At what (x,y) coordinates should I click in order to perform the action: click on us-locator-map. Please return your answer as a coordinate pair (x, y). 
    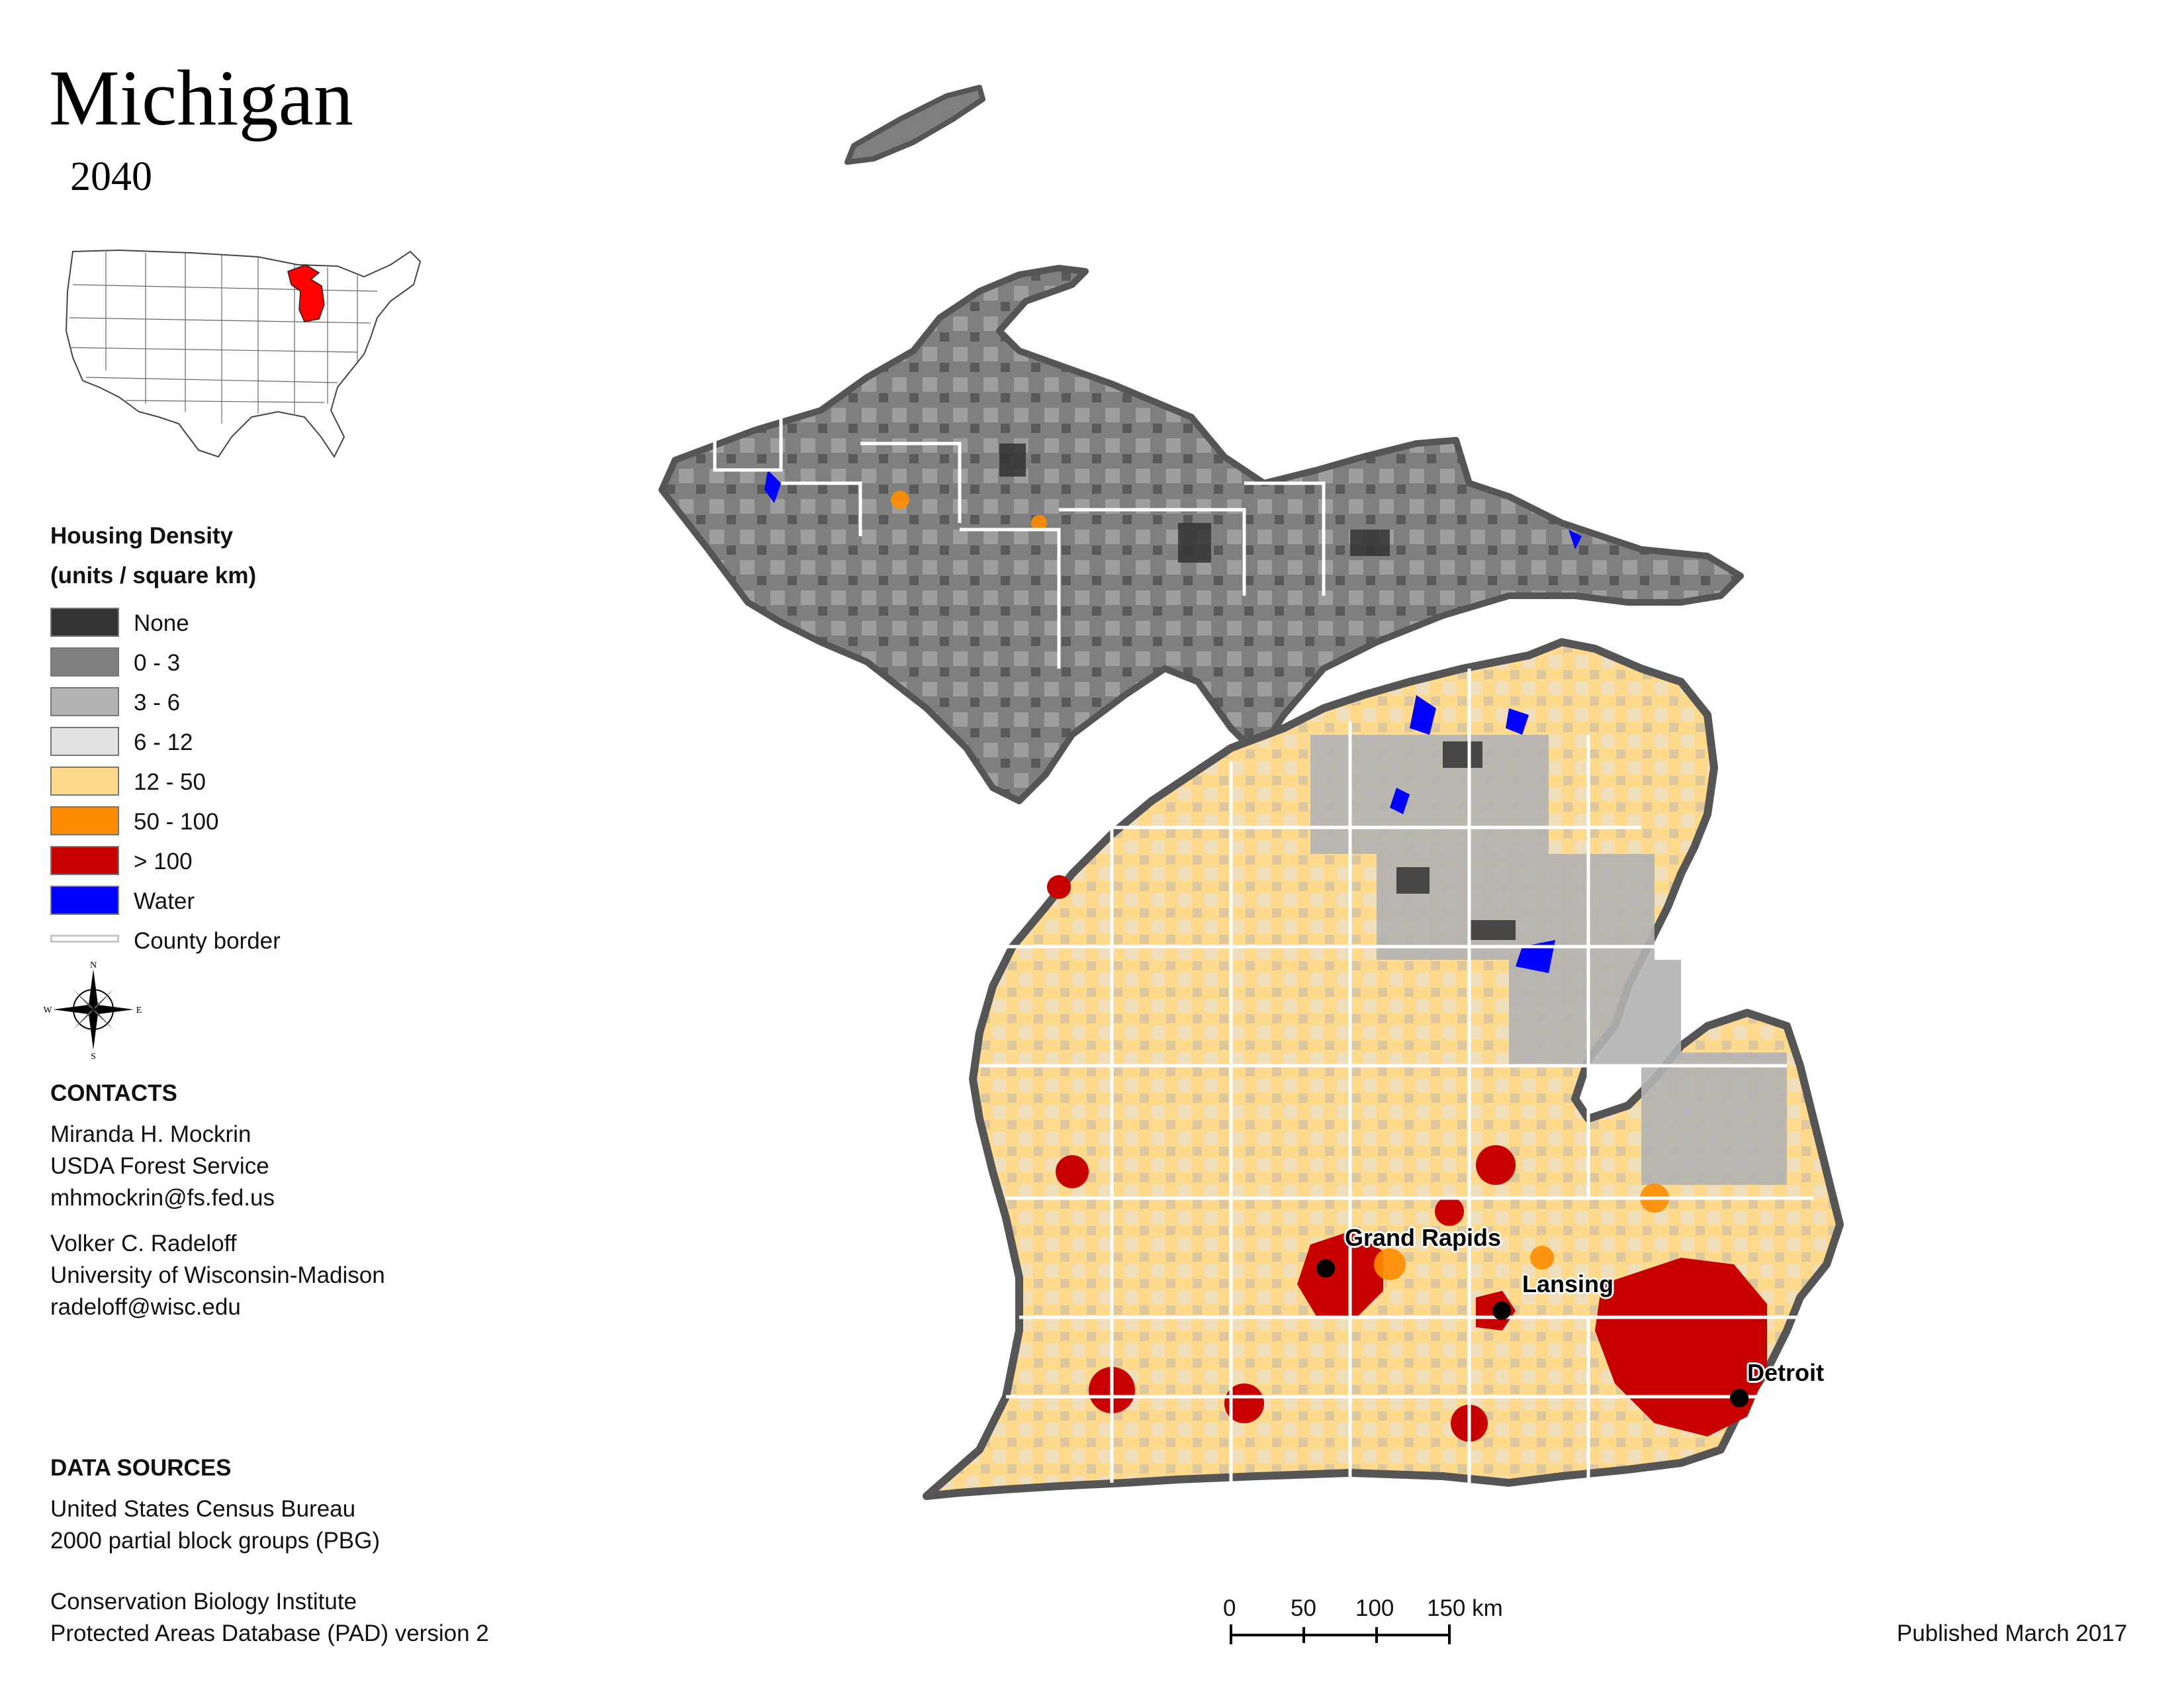
    Looking at the image, I should click on (244, 353).